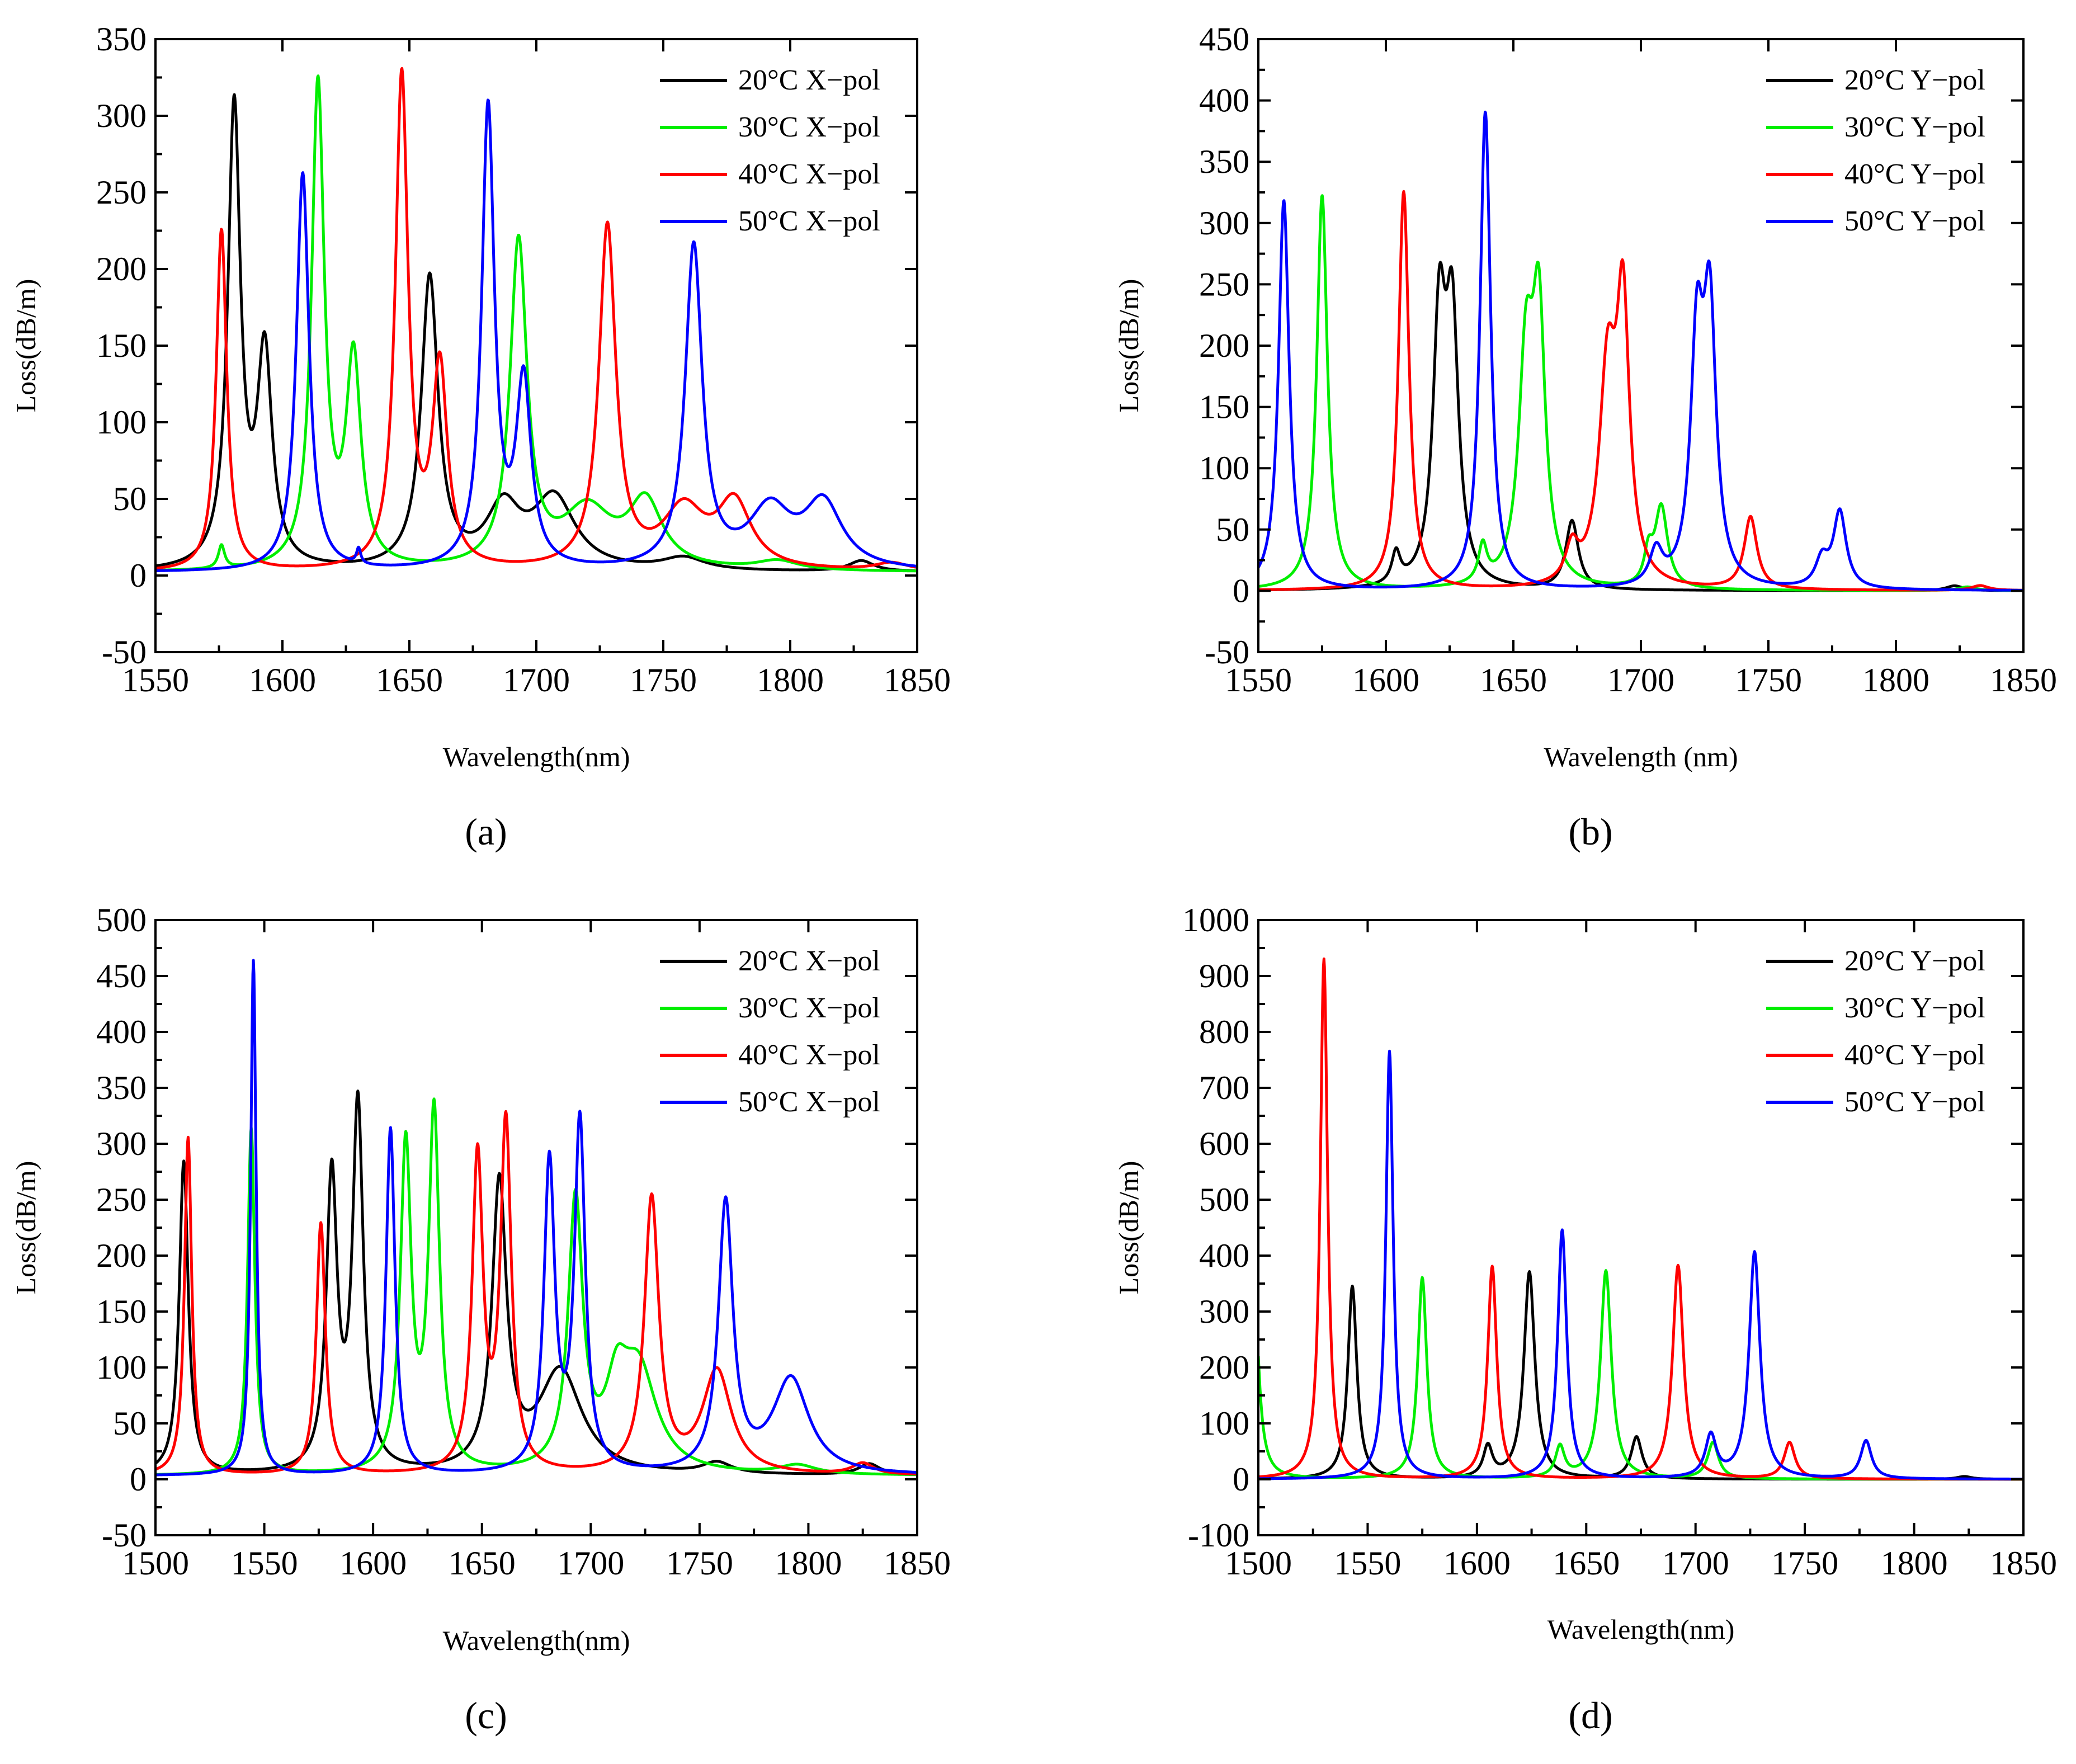  I want to click on legend-label: 30°C Y−pol, so click(1915, 127).